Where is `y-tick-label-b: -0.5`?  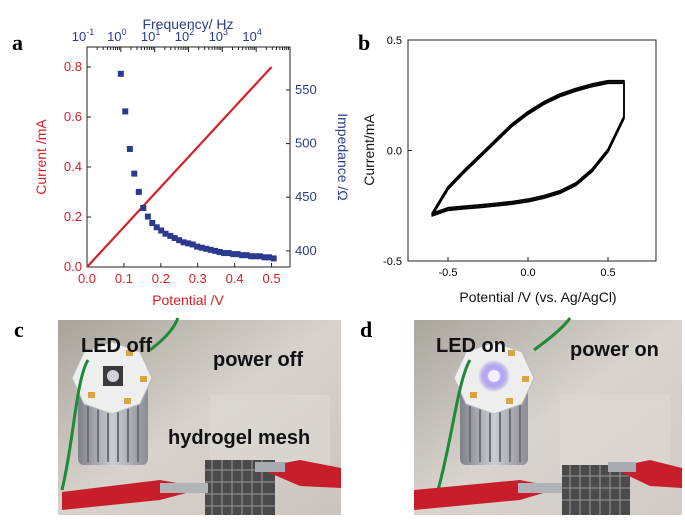 y-tick-label-b: -0.5 is located at coordinates (392, 262).